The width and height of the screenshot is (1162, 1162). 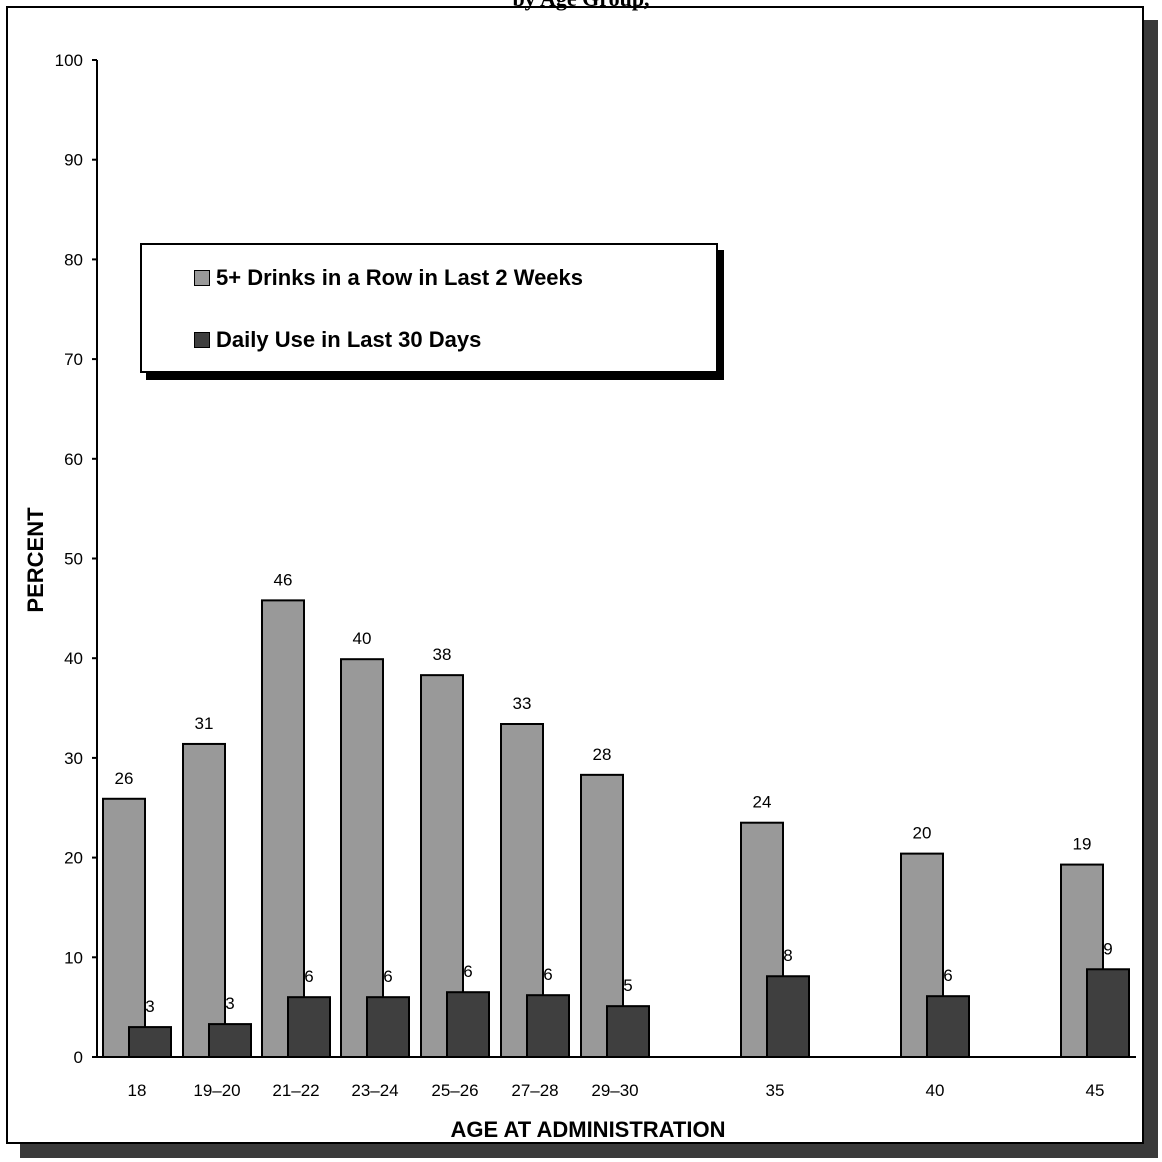 What do you see at coordinates (73, 957) in the screenshot?
I see `y-tick-label: 10` at bounding box center [73, 957].